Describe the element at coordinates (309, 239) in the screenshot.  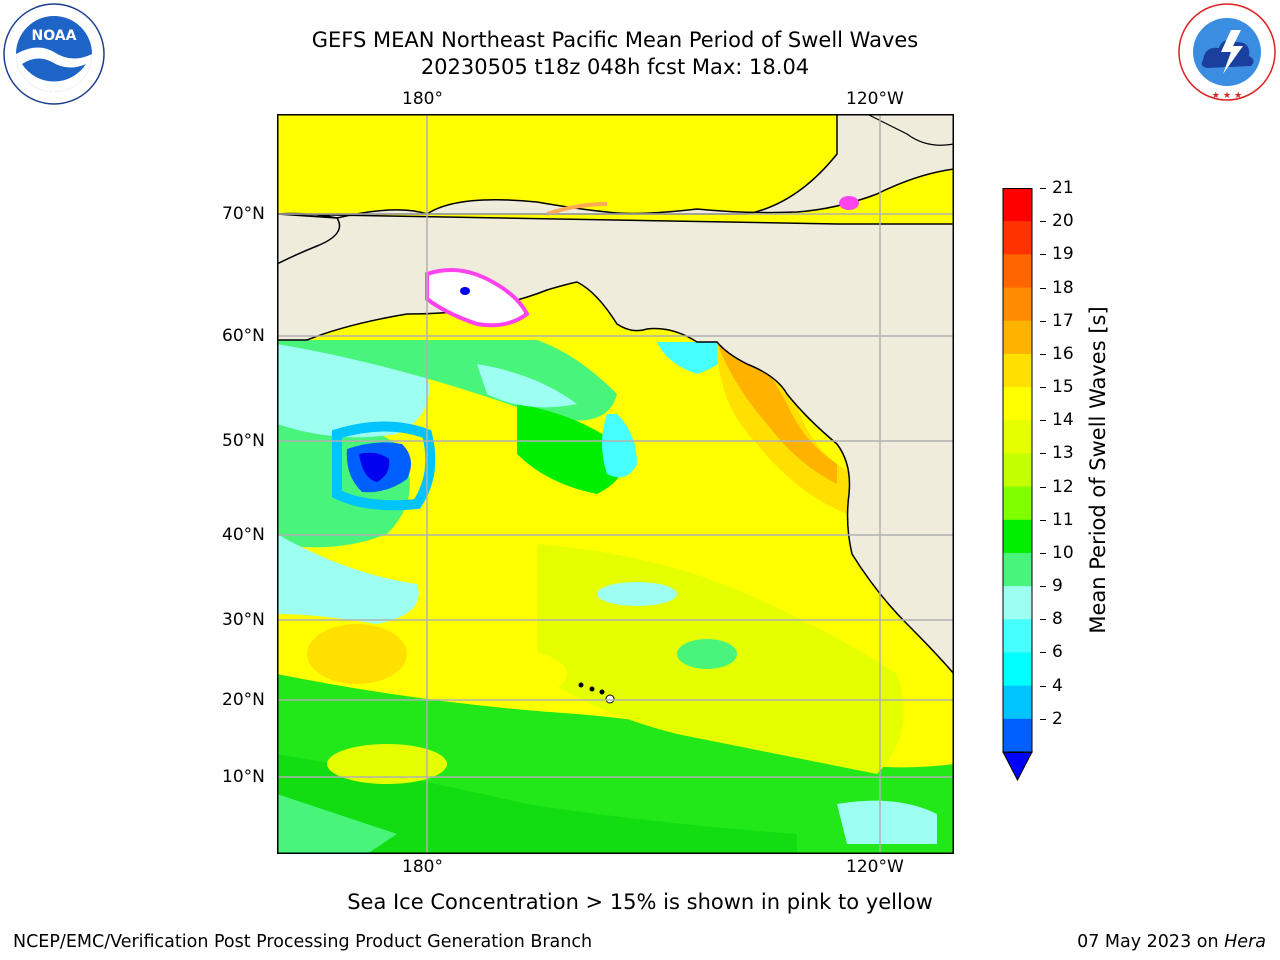
I see `land-siberia` at that location.